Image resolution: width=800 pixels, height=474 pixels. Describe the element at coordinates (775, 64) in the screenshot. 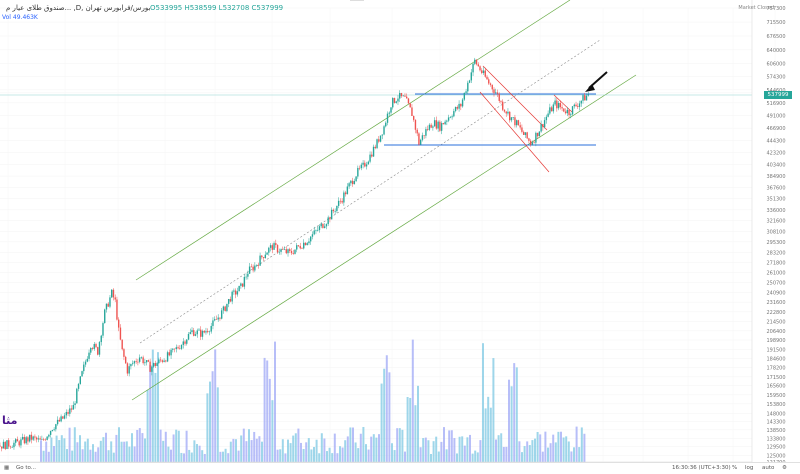

I see `price-tick-label: 606000` at that location.